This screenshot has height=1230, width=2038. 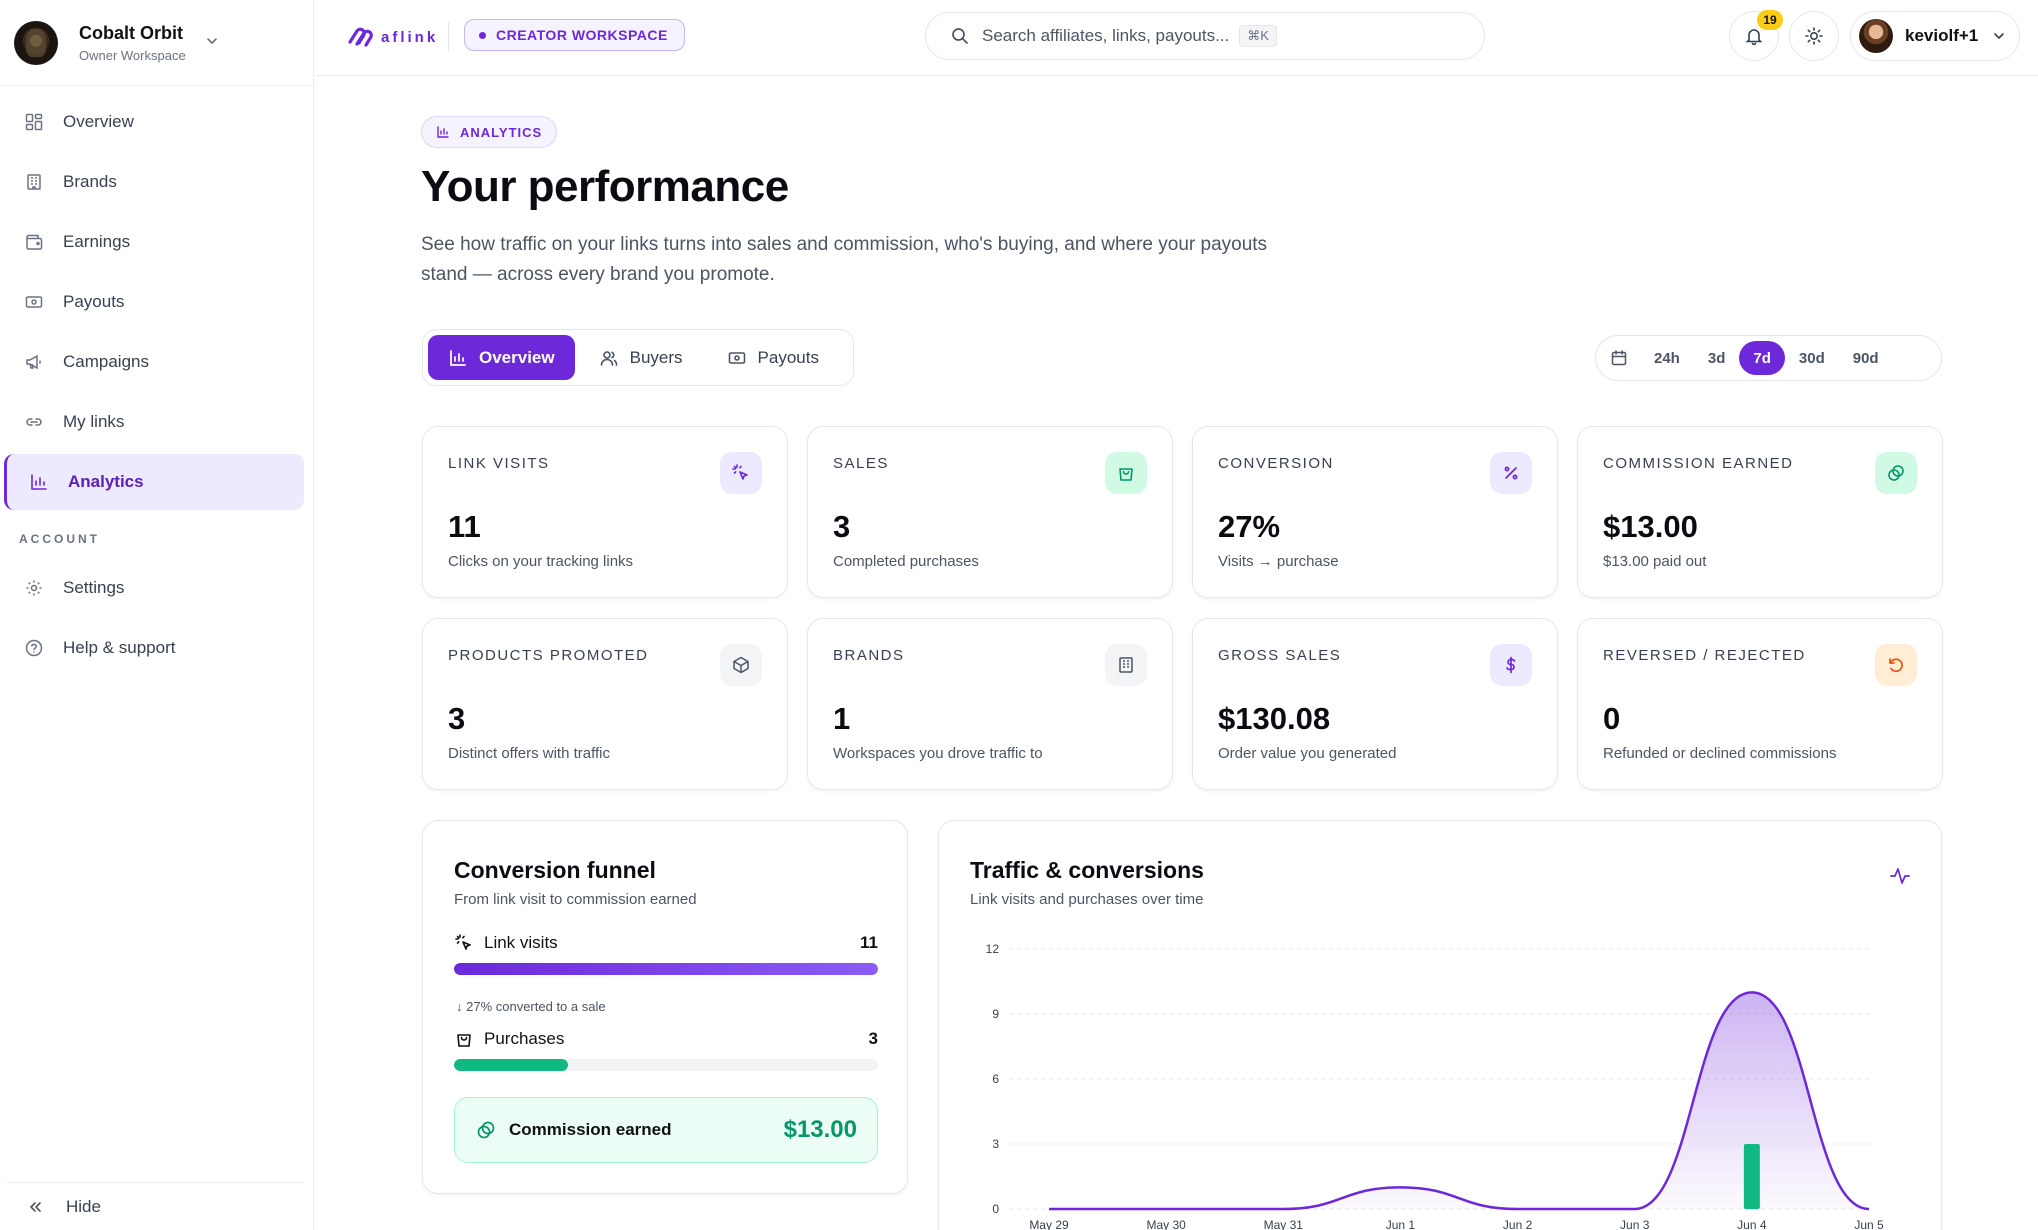 What do you see at coordinates (154, 242) in the screenshot?
I see `sidebar-item-earnings: Earnings` at bounding box center [154, 242].